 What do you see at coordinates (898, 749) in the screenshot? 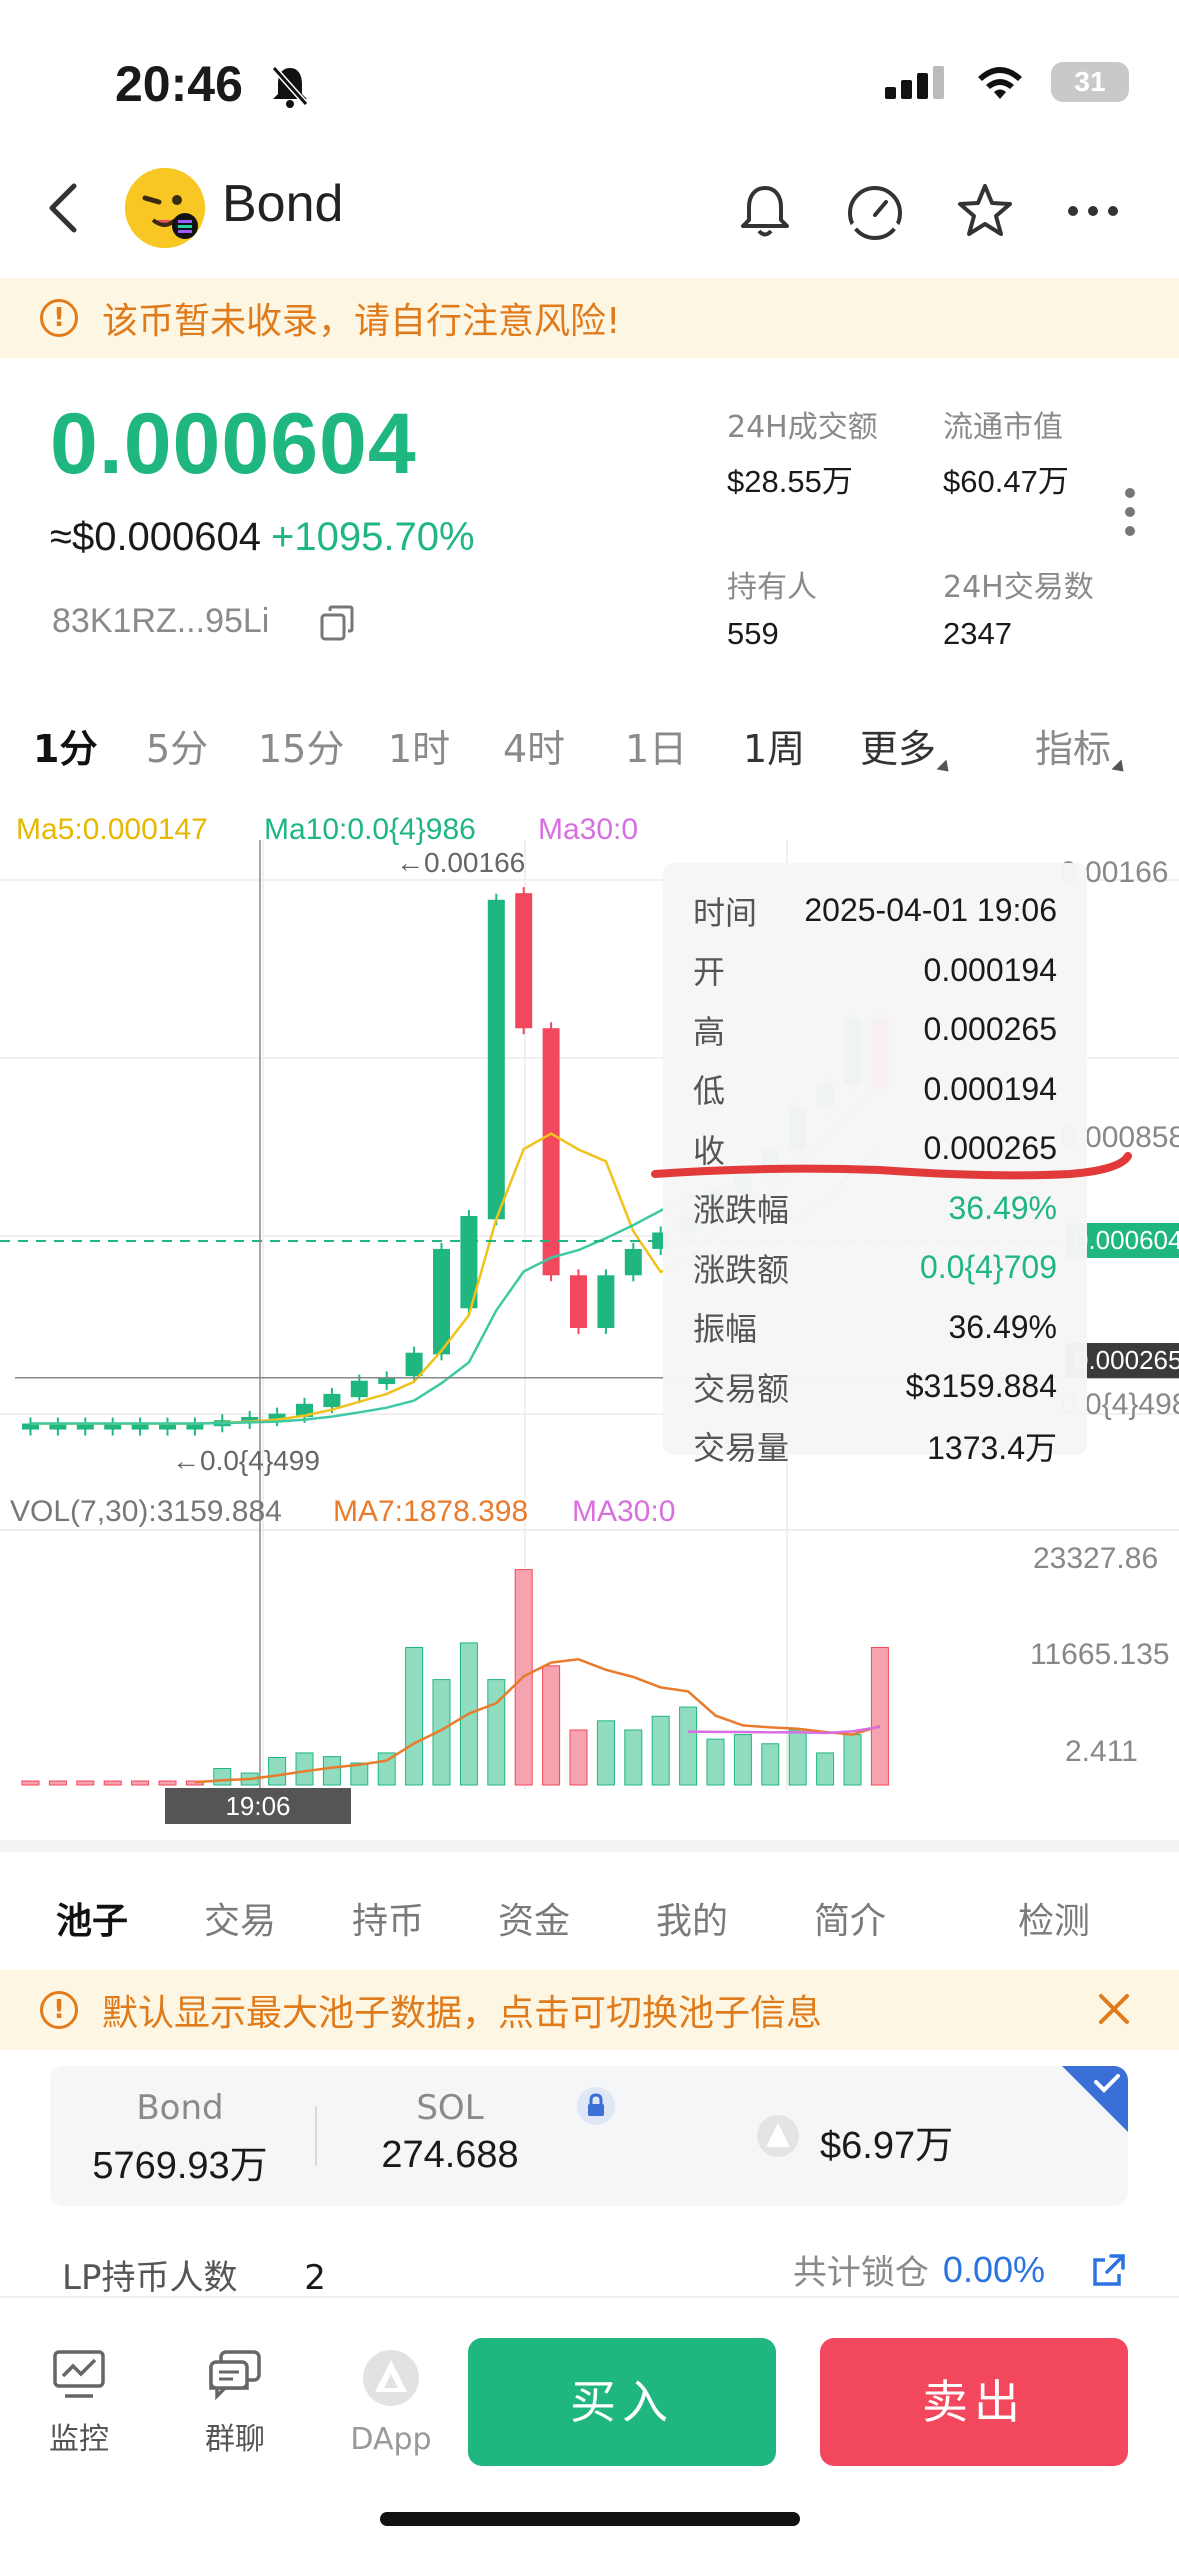
I see `tab-more-label: 更多` at bounding box center [898, 749].